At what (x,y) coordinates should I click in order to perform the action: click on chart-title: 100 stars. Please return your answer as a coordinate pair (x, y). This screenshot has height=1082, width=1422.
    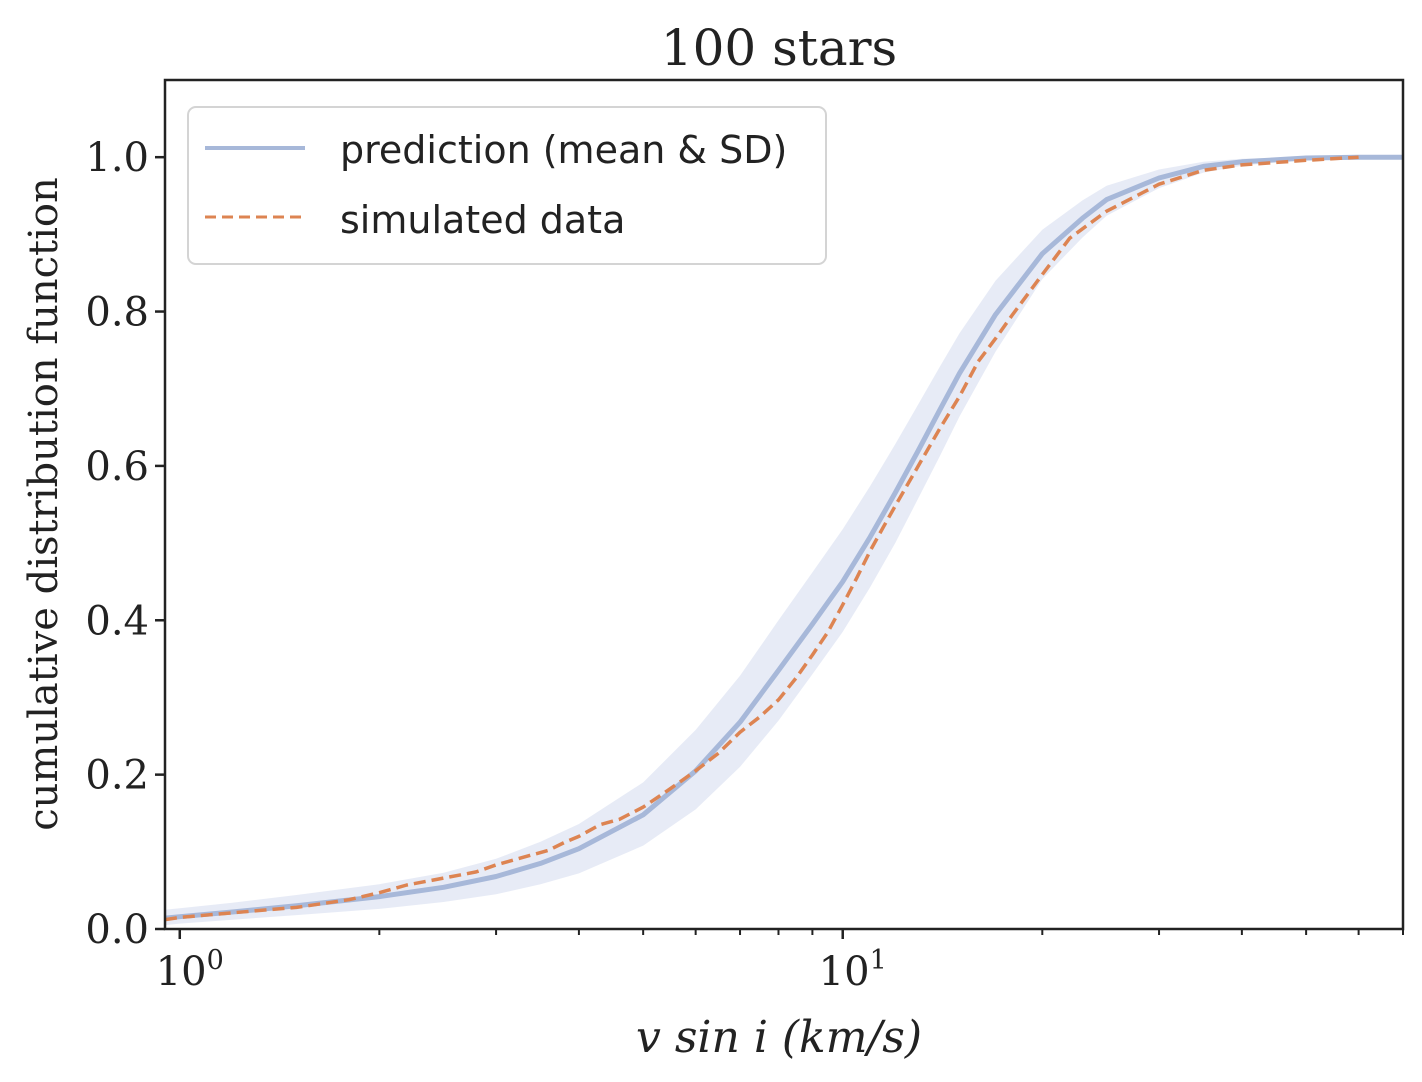
    Looking at the image, I should click on (779, 48).